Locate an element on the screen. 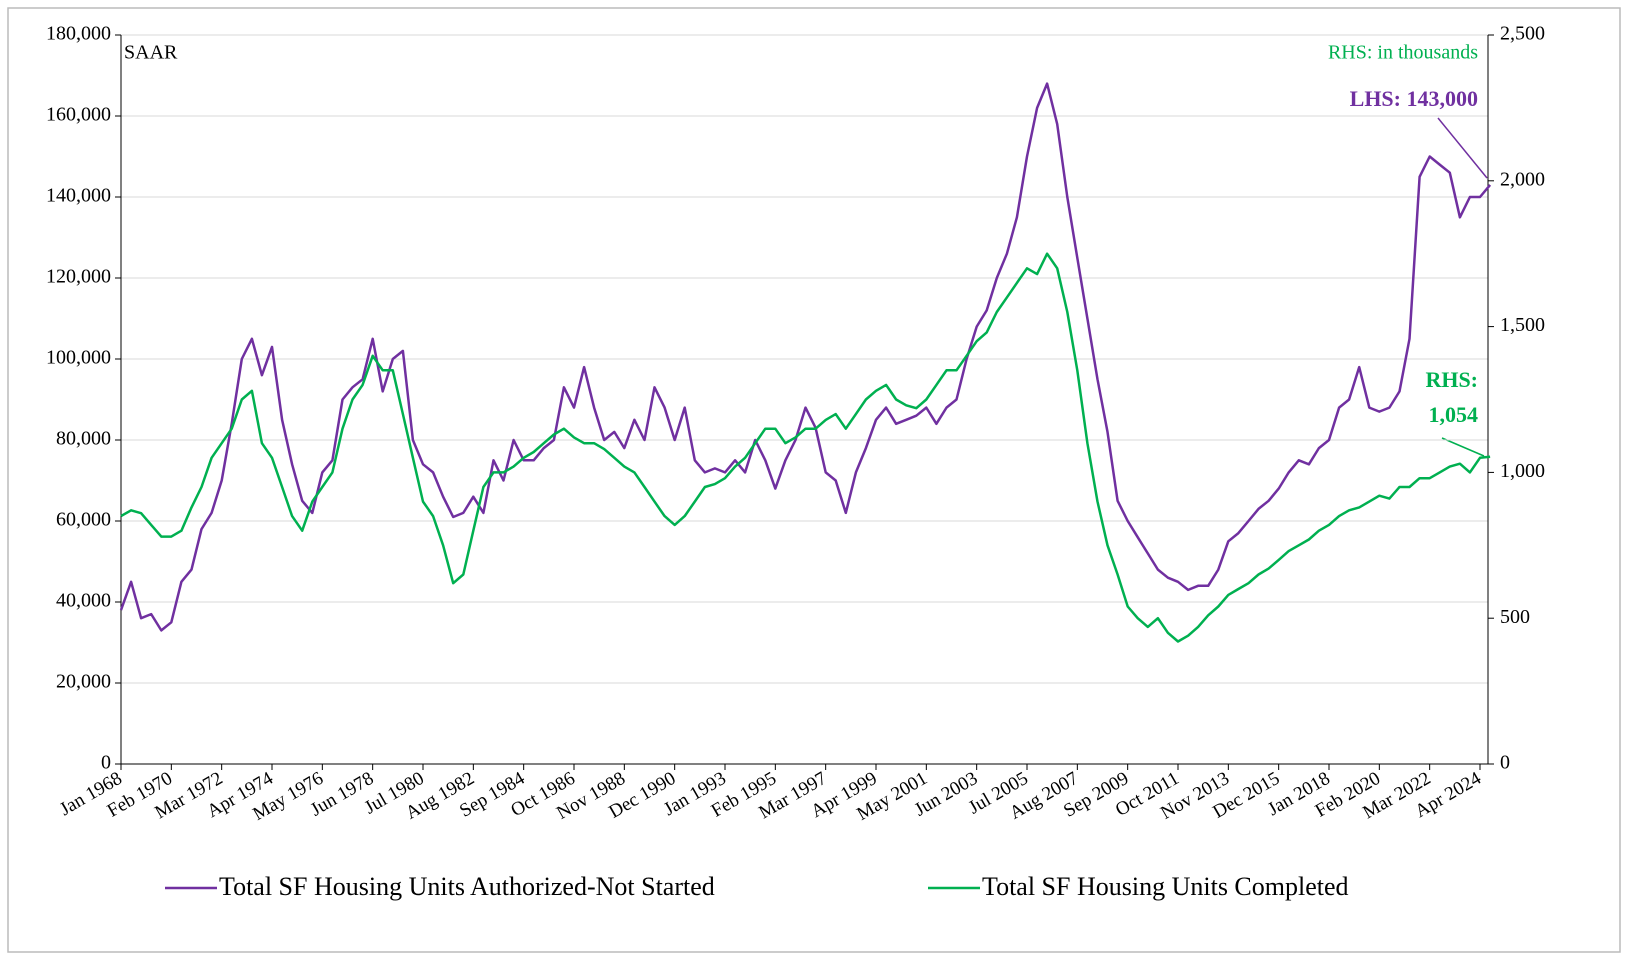 The image size is (1629, 961). pointer-lhs is located at coordinates (1462, 148).